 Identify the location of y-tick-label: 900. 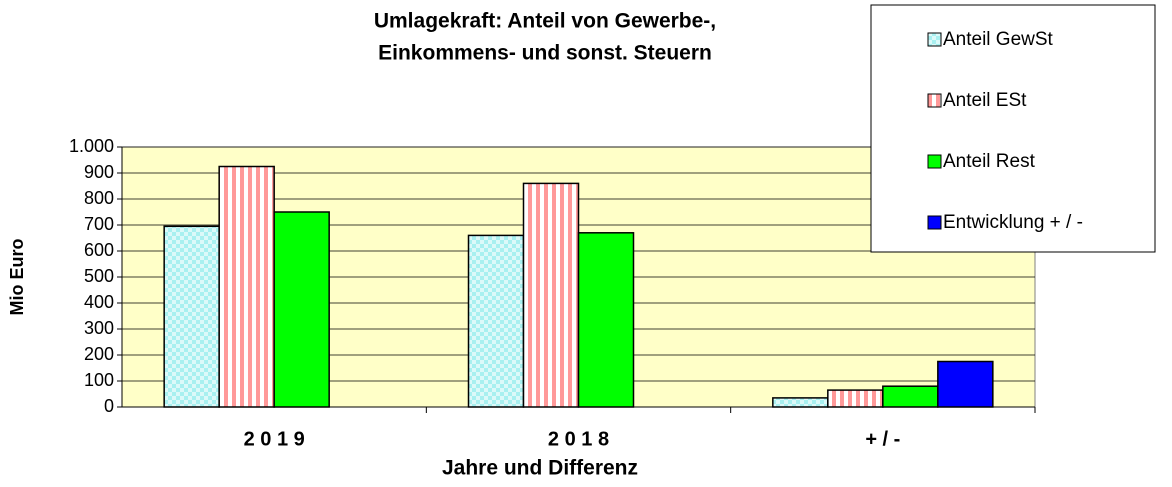
(99, 172).